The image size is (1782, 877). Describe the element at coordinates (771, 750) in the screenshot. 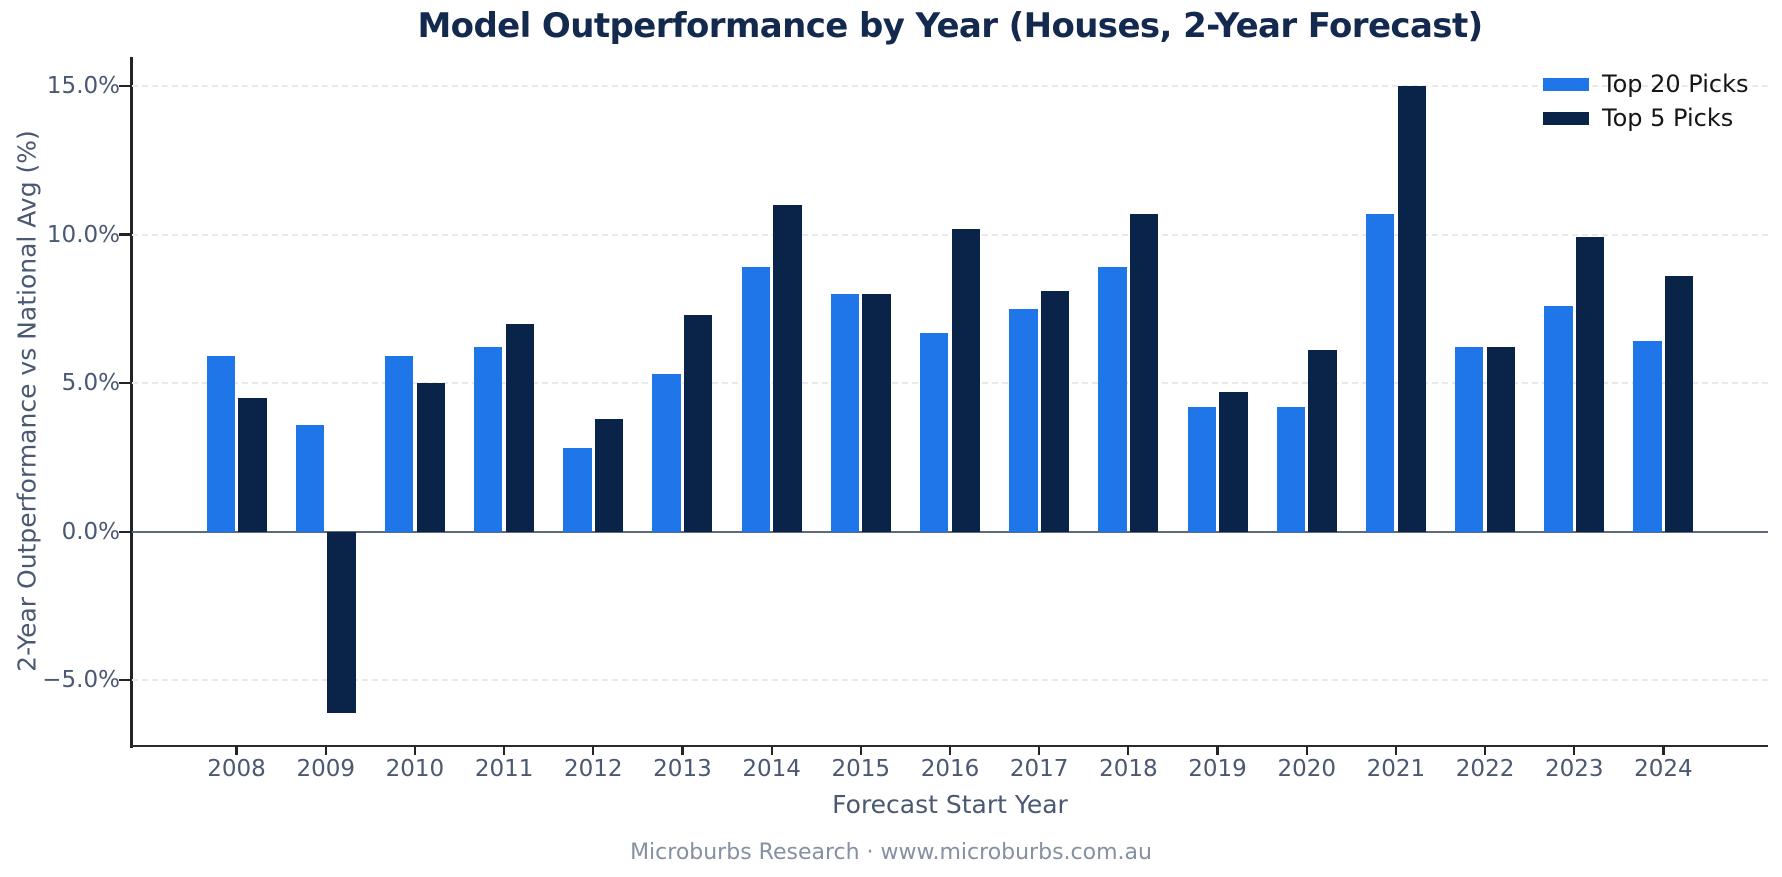

I see `x-tick-2014` at that location.